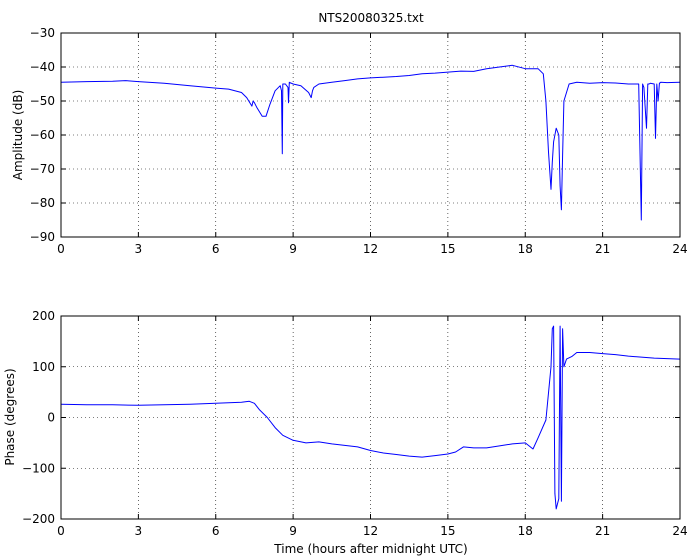 This screenshot has width=693, height=560. Describe the element at coordinates (447, 531) in the screenshot. I see `phase-xtick-label: 15` at that location.